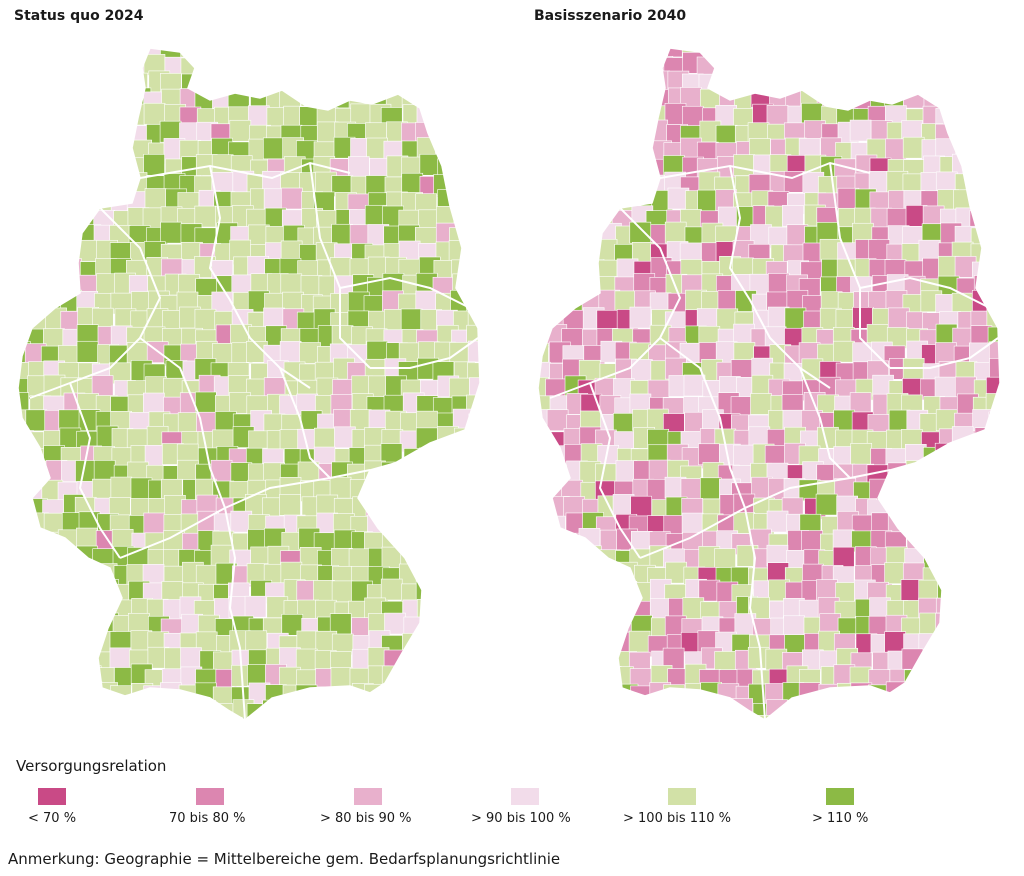  What do you see at coordinates (677, 818) in the screenshot?
I see `legend-label-100-110: > 100 bis 110 %` at bounding box center [677, 818].